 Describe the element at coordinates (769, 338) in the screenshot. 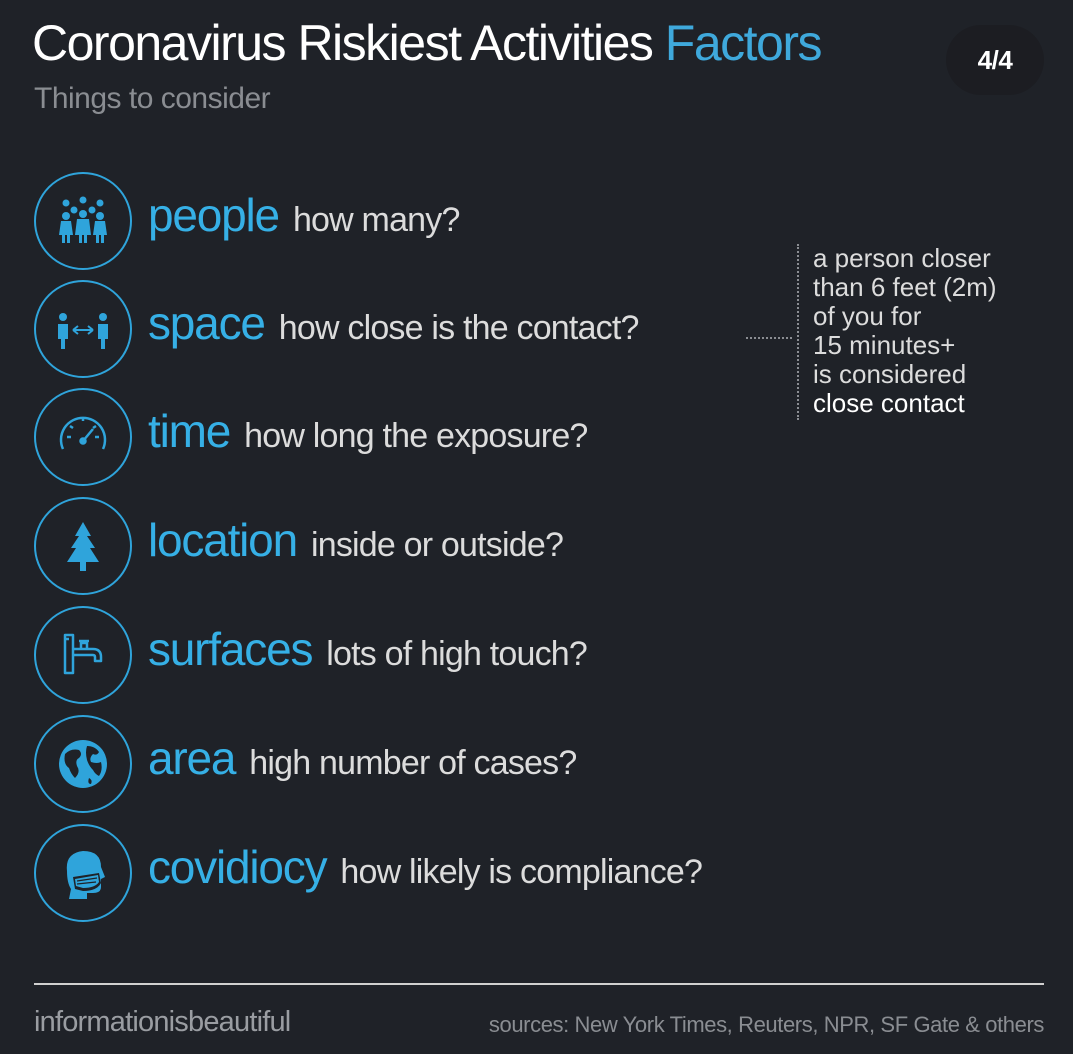

I see `note-connector` at that location.